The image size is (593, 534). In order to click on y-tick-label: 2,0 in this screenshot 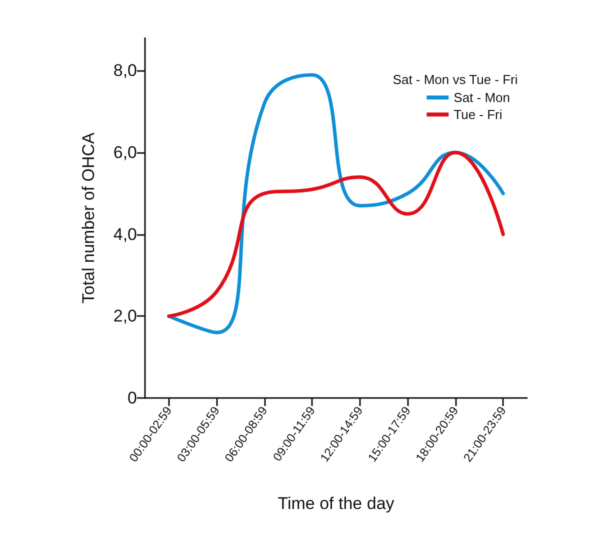, I will do `click(125, 316)`.